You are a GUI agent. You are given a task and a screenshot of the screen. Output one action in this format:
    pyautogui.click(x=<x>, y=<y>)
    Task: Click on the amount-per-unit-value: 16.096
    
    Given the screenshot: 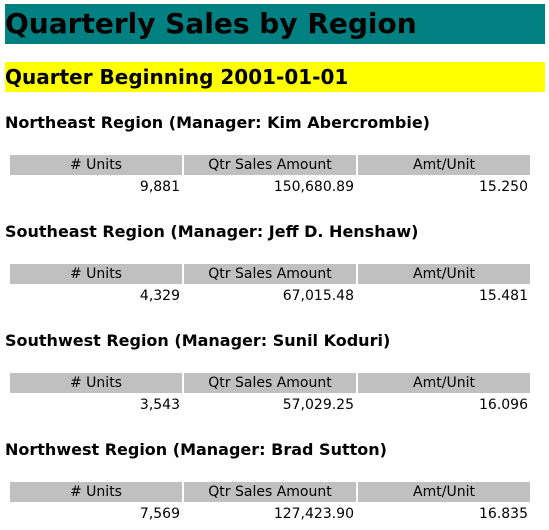 What is the action you would take?
    pyautogui.click(x=503, y=405)
    